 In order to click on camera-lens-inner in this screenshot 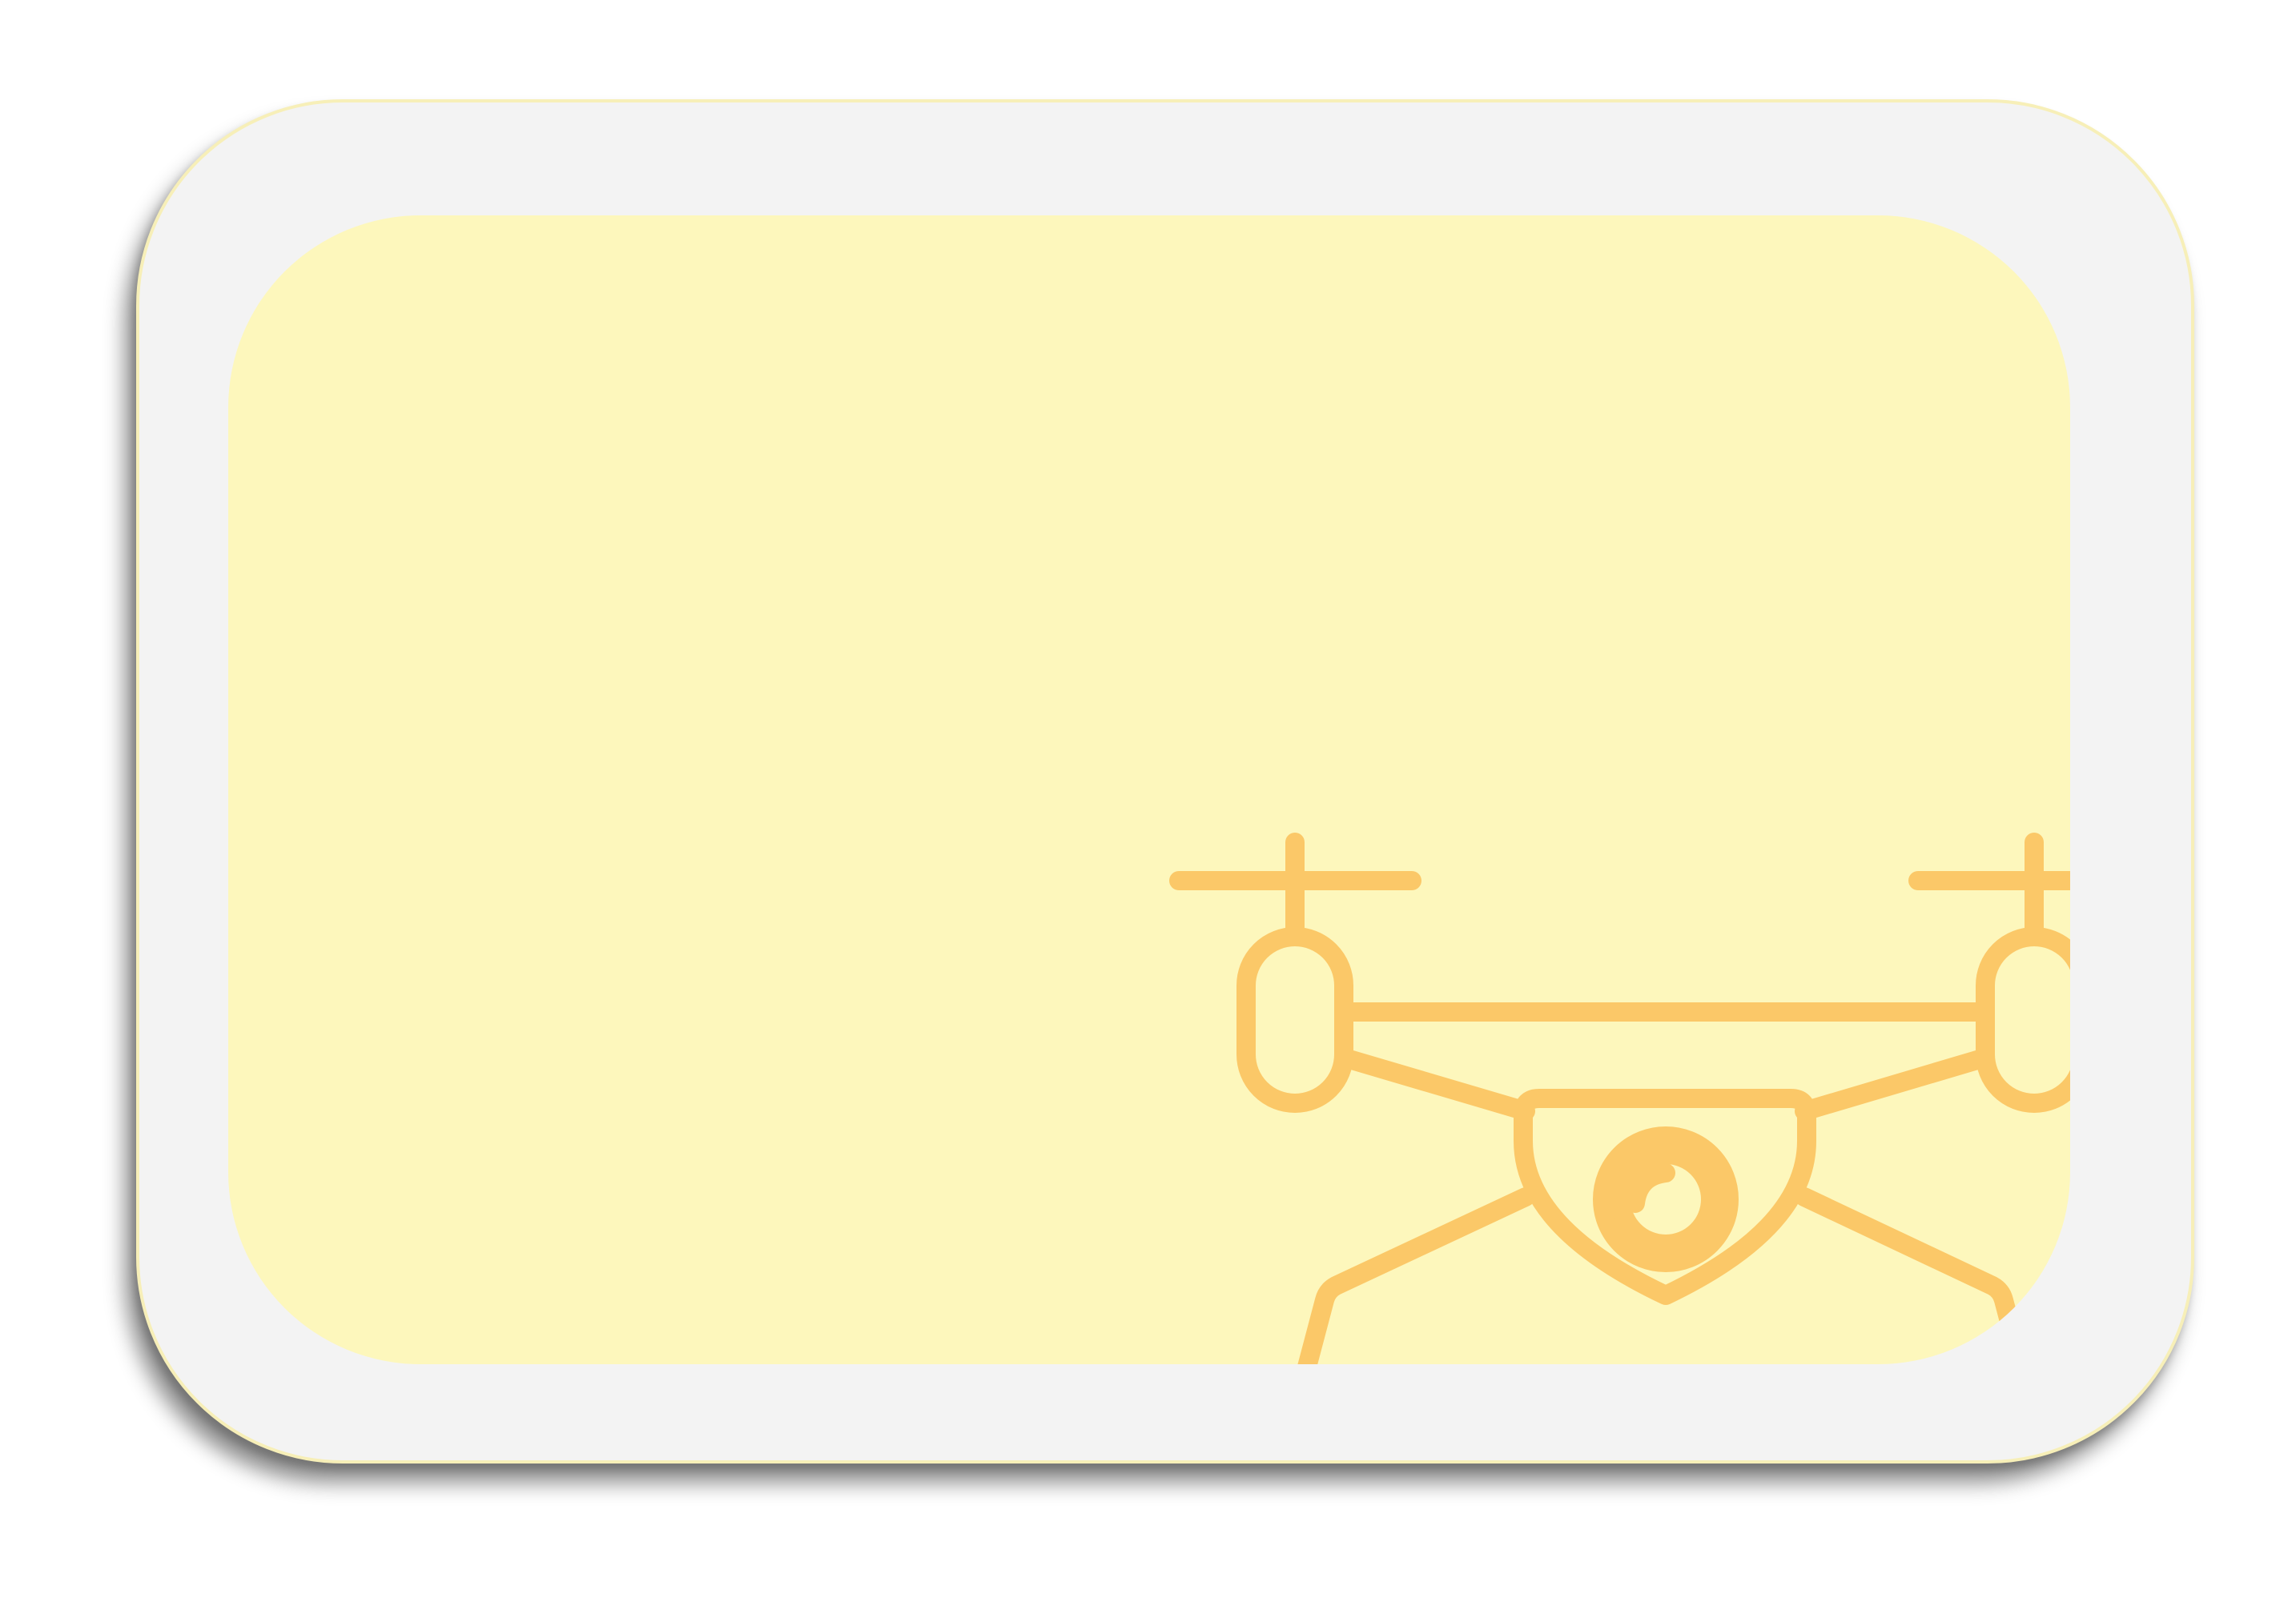, I will do `click(1665, 1199)`.